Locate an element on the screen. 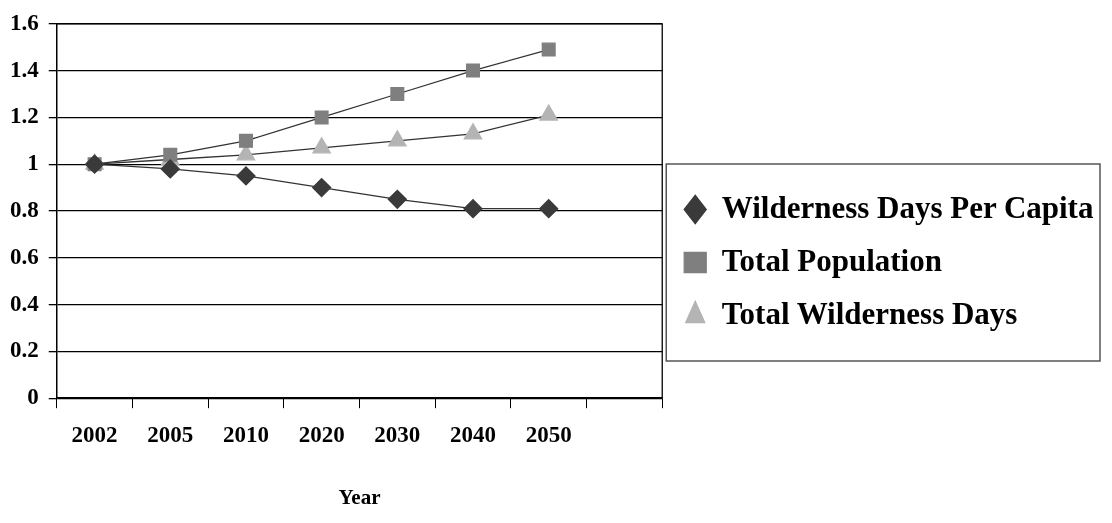  y-tick-label: 0.6 is located at coordinates (24, 256).